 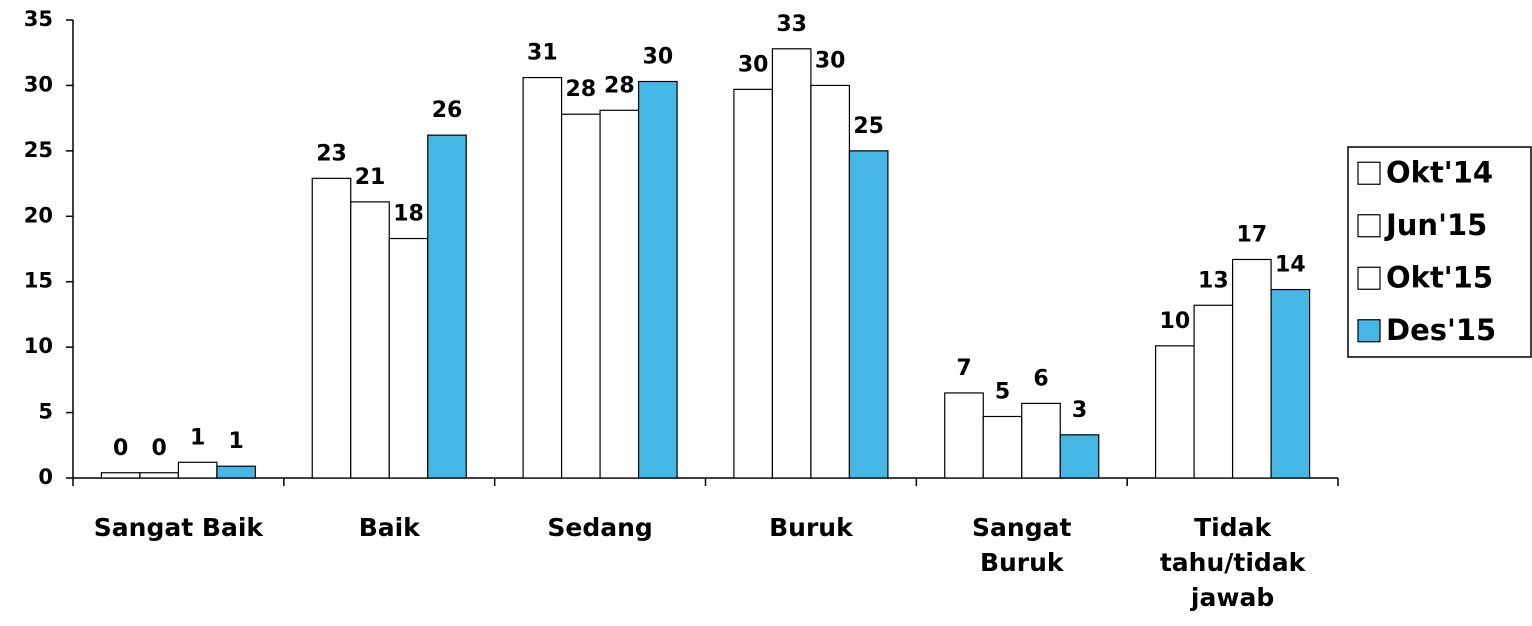 What do you see at coordinates (1439, 172) in the screenshot?
I see `legend-label: Okt'14` at bounding box center [1439, 172].